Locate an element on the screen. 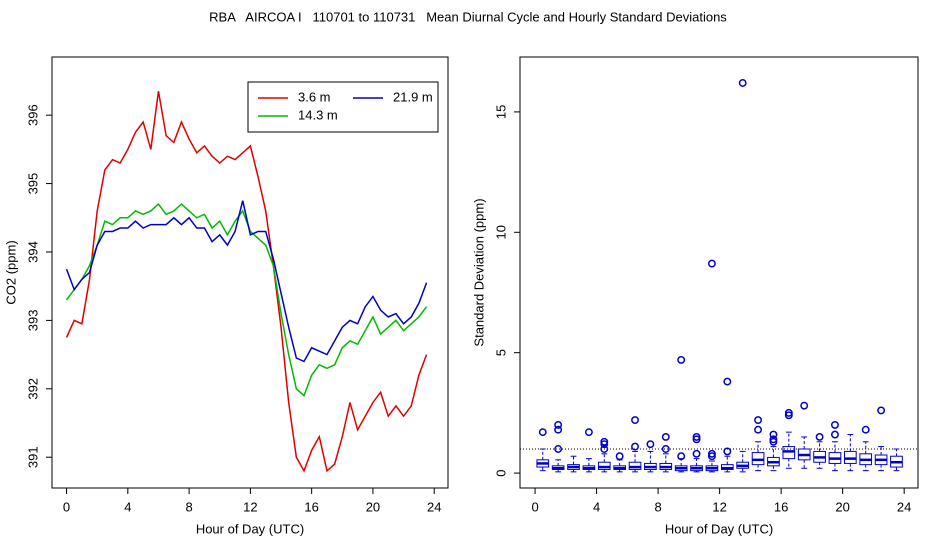 The image size is (936, 545). legend-label: 14.3 m is located at coordinates (318, 114).